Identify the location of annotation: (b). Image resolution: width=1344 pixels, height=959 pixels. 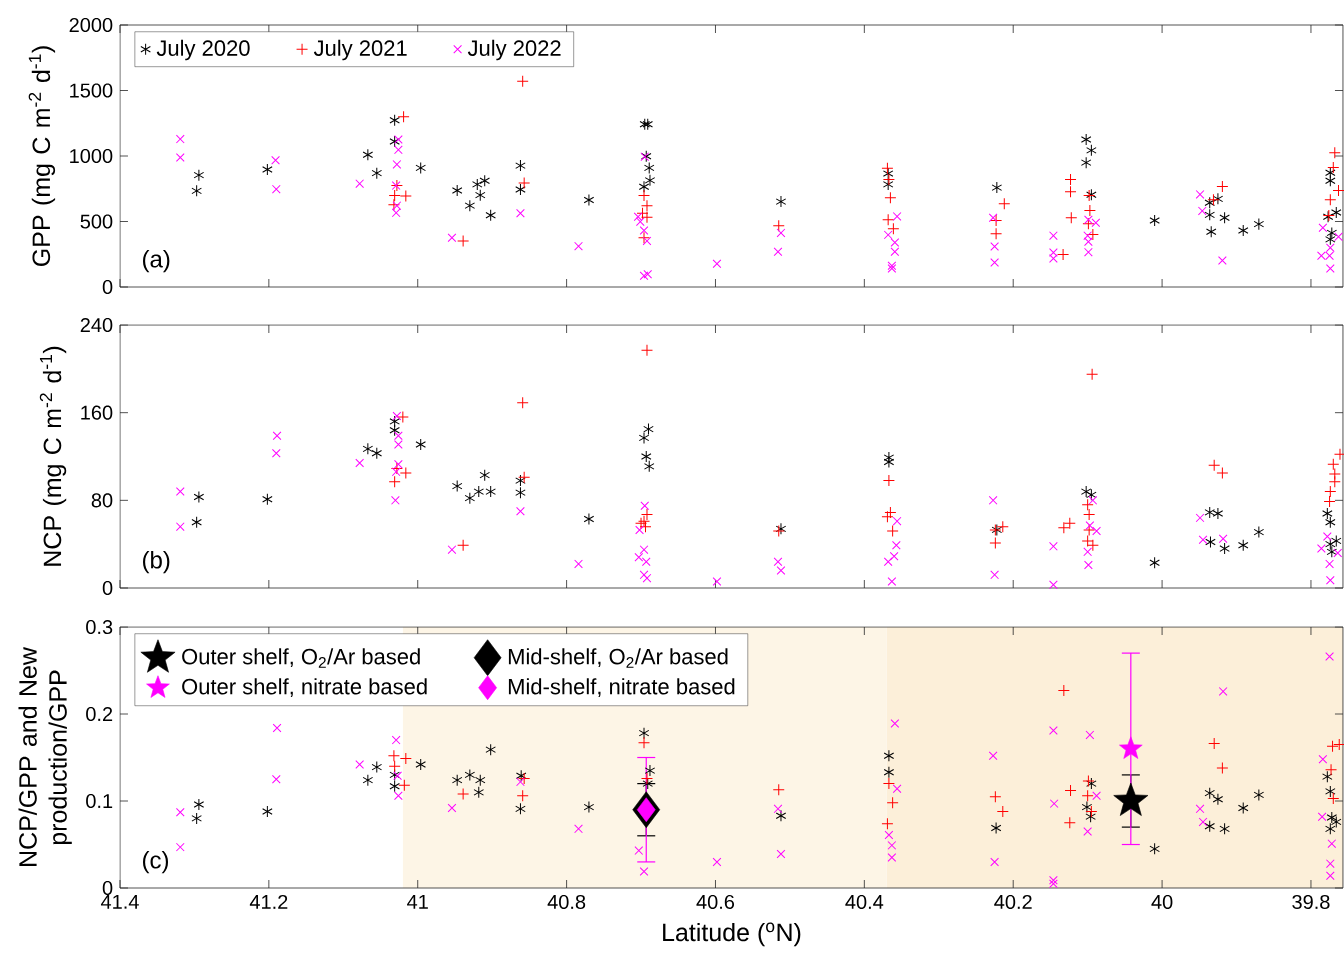
(156, 562).